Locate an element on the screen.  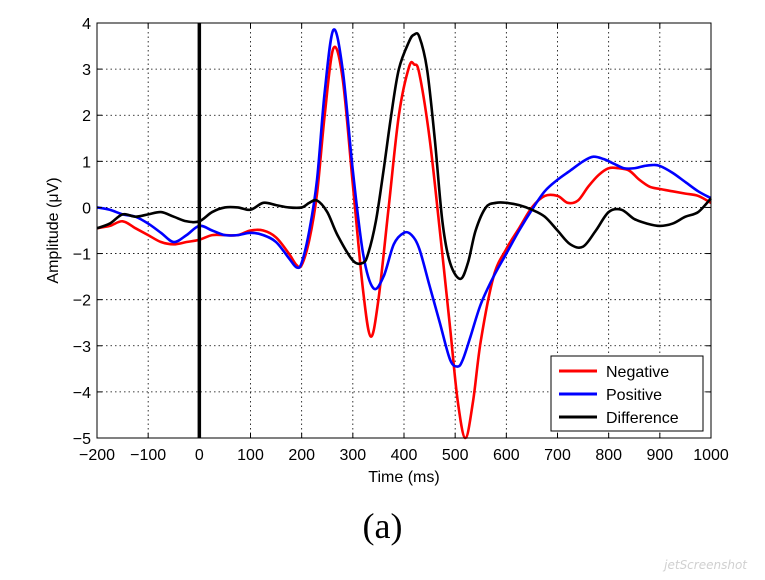
x-tick-label: 900 is located at coordinates (659, 455).